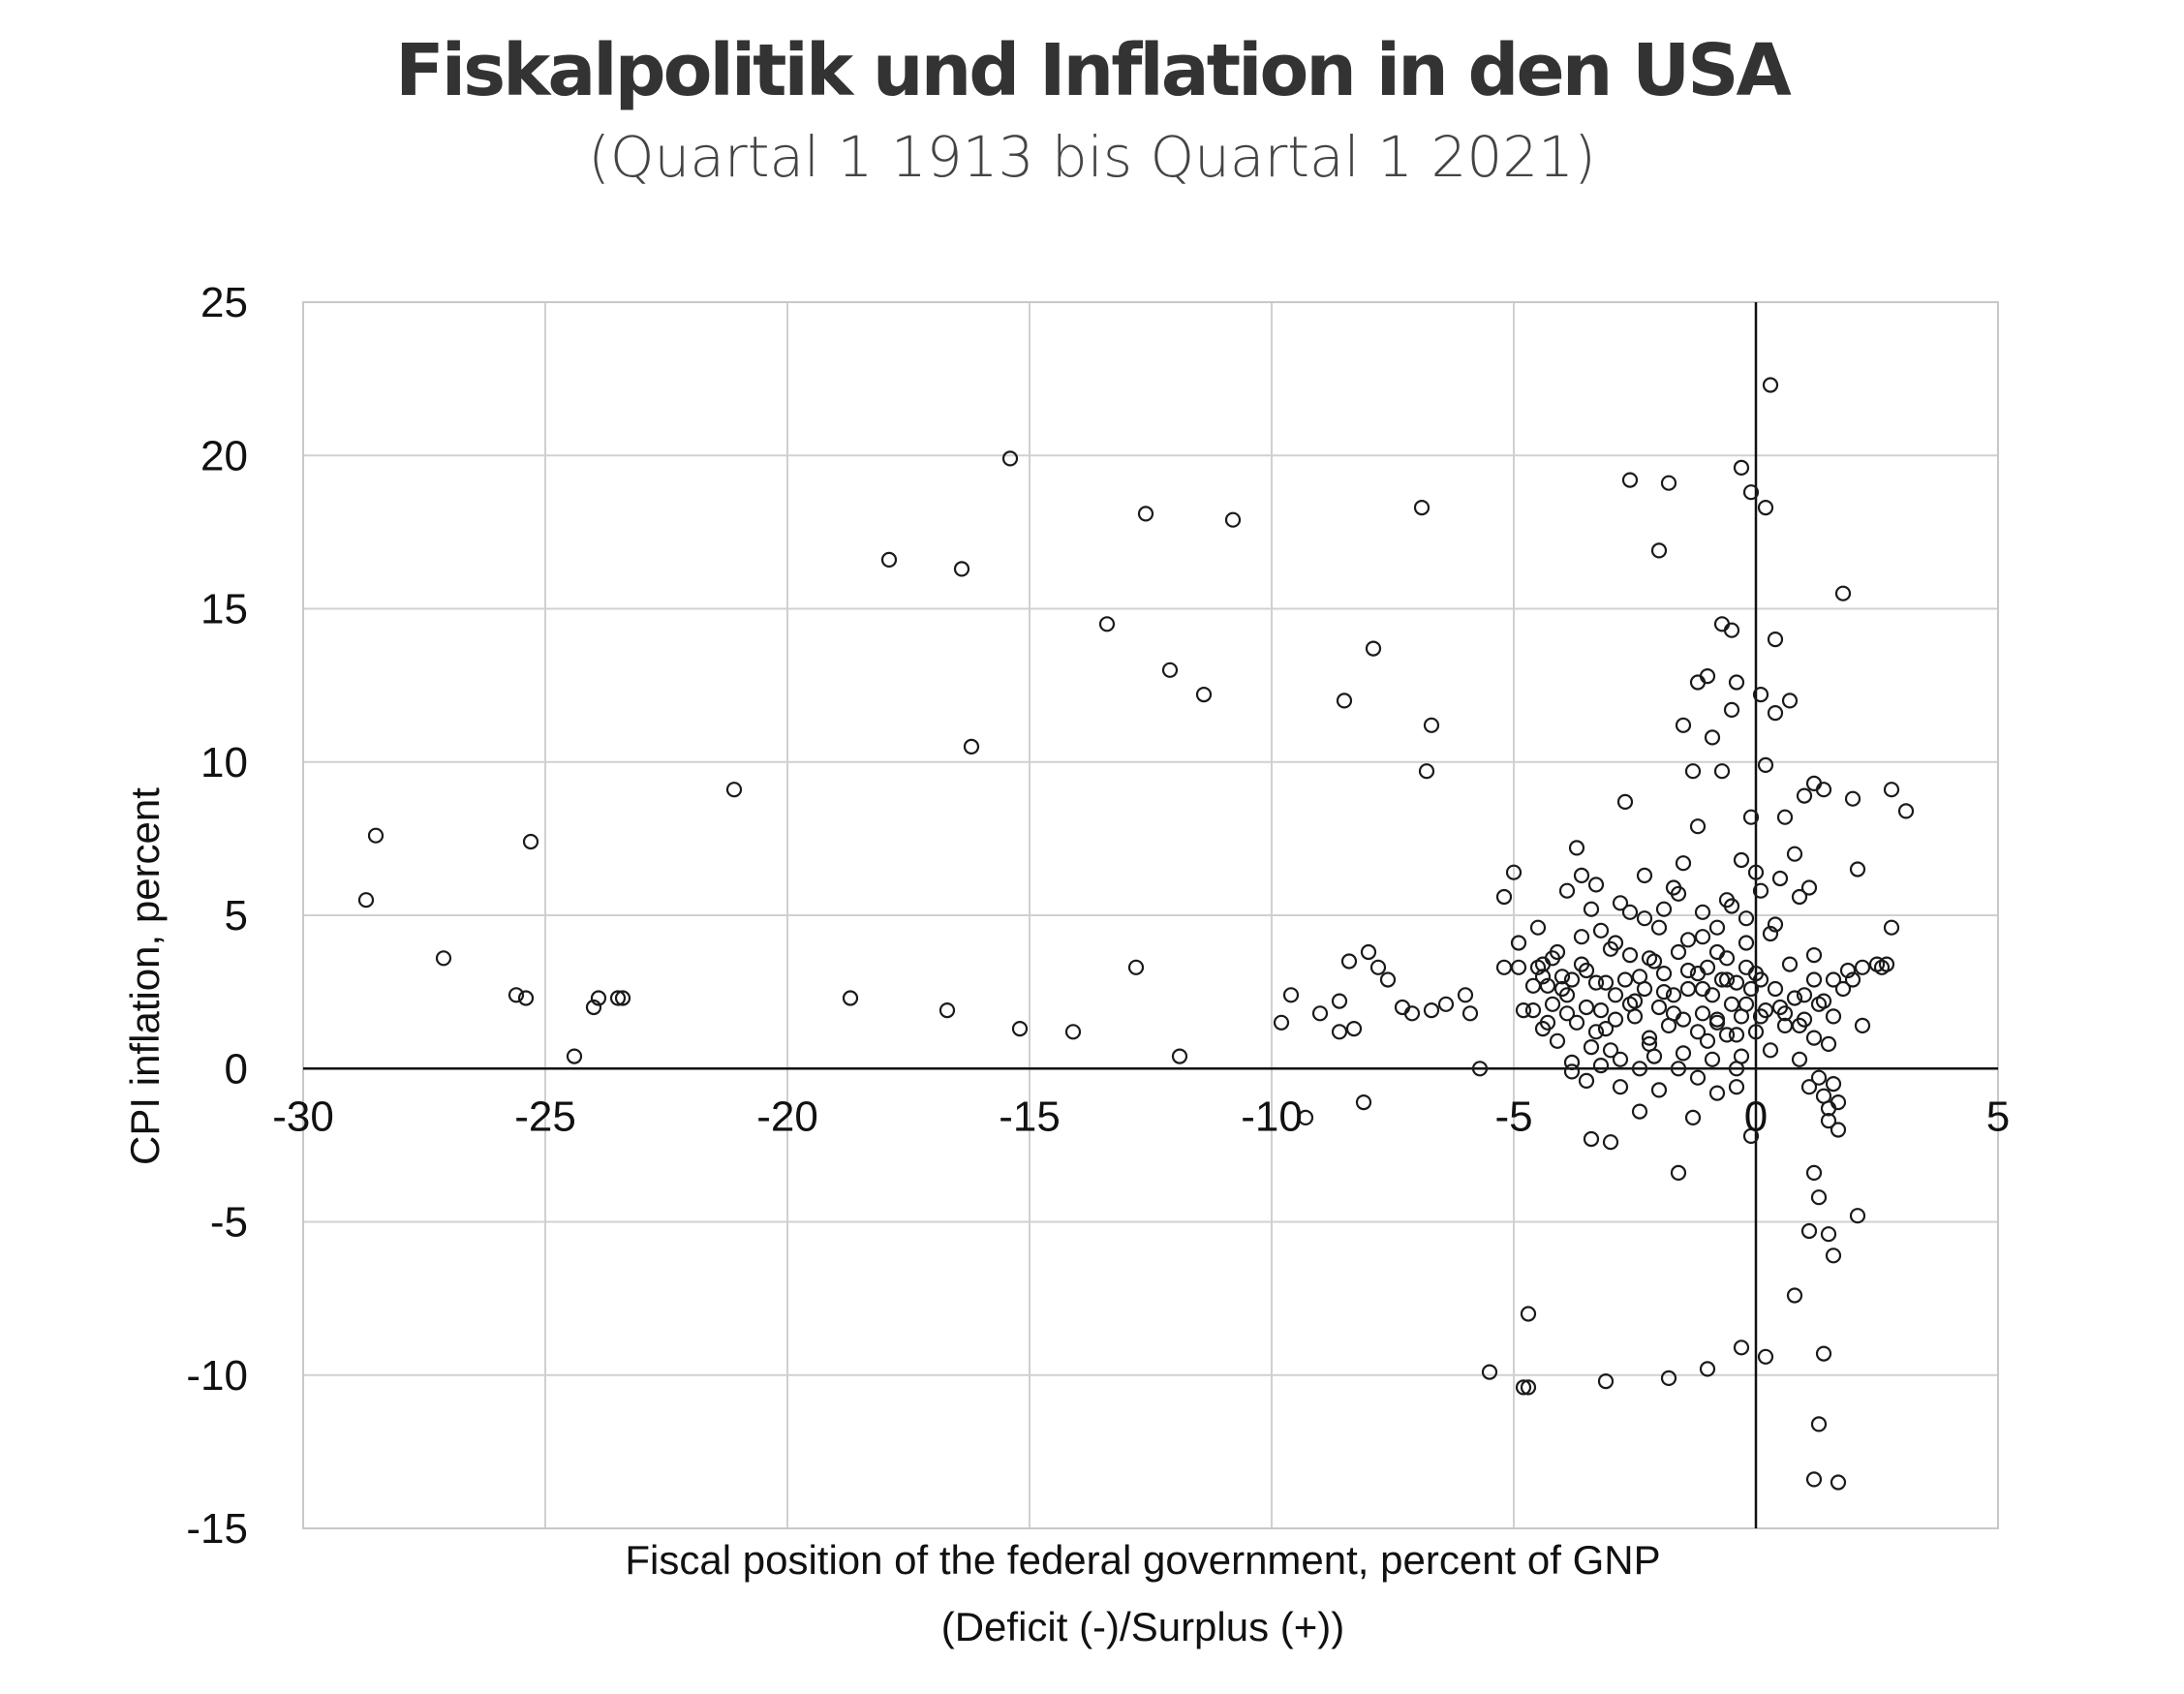 The height and width of the screenshot is (1694, 2184). I want to click on x-tick-label: 5, so click(1998, 1116).